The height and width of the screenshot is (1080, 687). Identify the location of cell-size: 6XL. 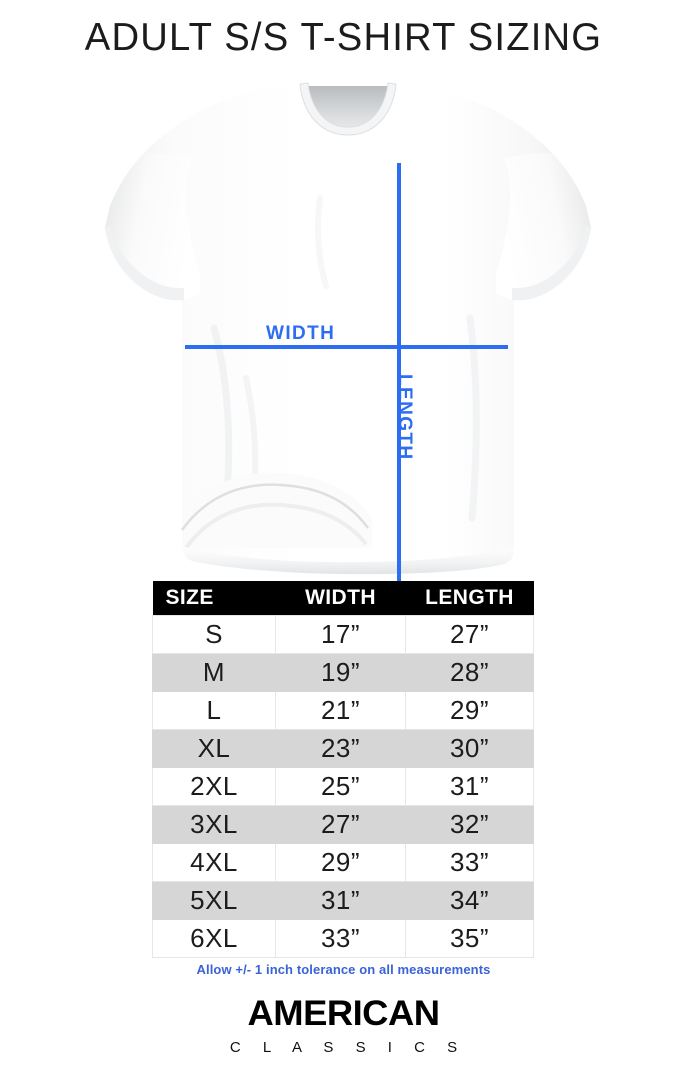
(214, 938).